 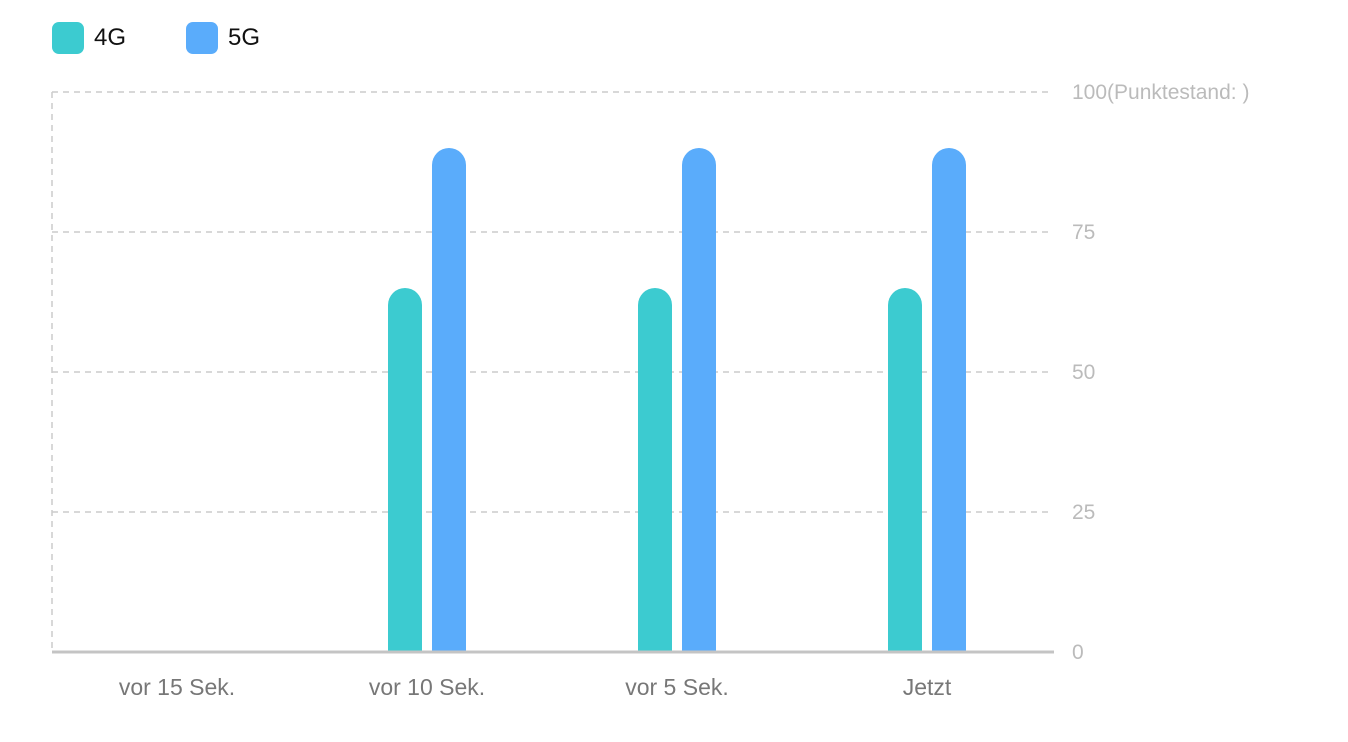 I want to click on legend-label-4g: 4G, so click(x=110, y=37).